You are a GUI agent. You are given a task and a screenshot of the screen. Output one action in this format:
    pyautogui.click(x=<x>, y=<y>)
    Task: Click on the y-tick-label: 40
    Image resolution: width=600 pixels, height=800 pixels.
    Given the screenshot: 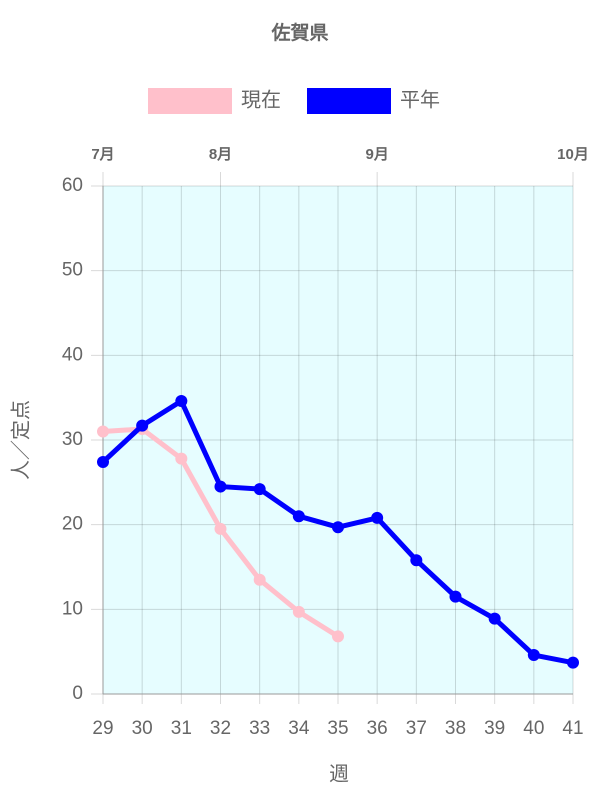 What is the action you would take?
    pyautogui.click(x=72, y=354)
    